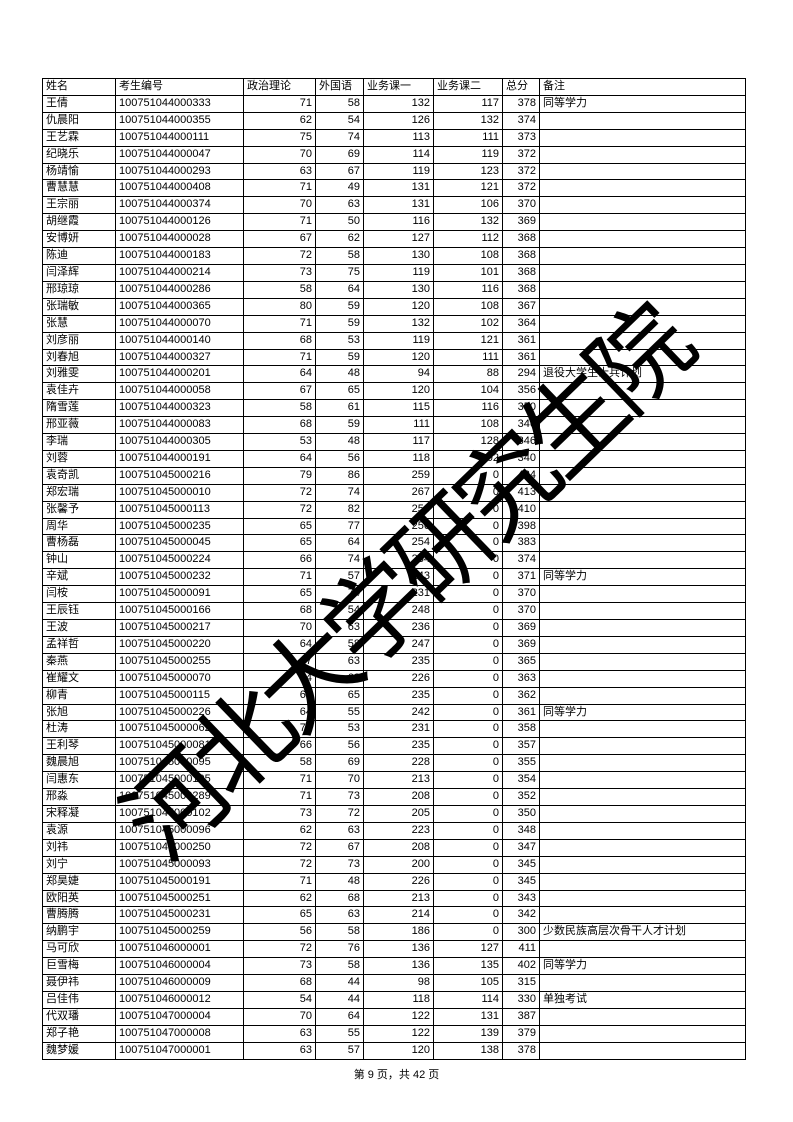 Image resolution: width=793 pixels, height=1122 pixels. What do you see at coordinates (279, 408) in the screenshot?
I see `cell-politics: 58` at bounding box center [279, 408].